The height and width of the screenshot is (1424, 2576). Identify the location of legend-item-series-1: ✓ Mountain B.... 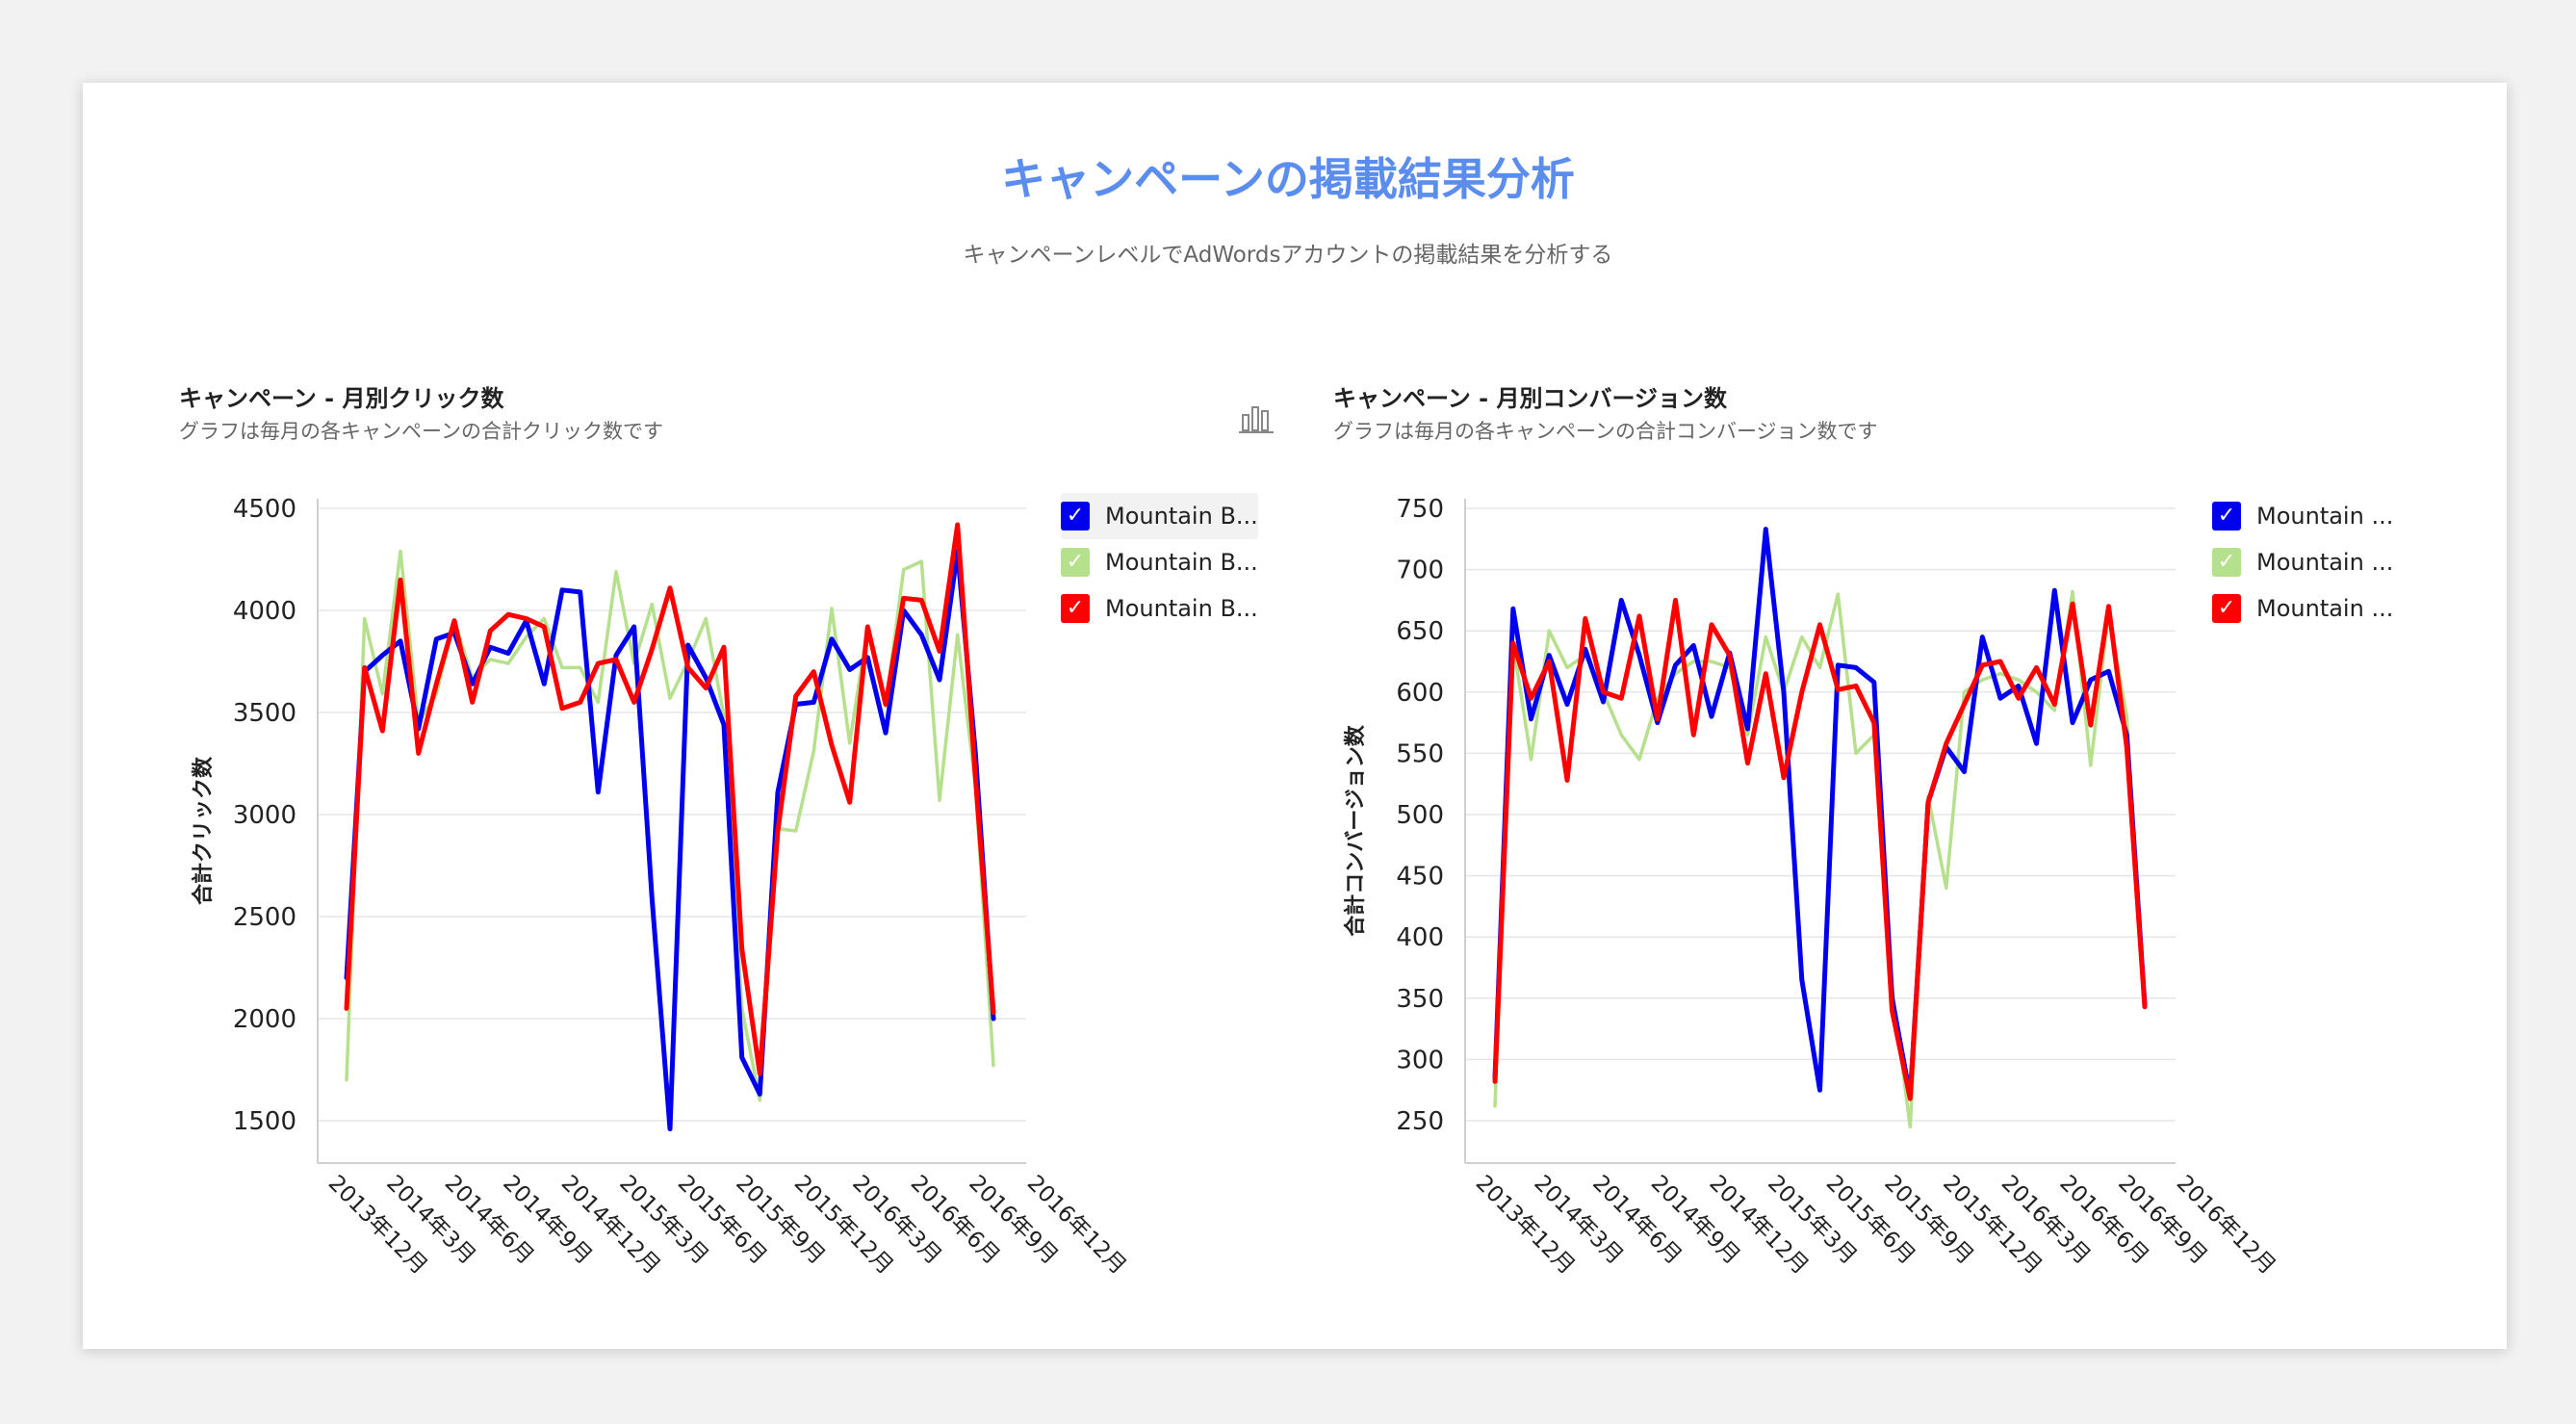
(1159, 516).